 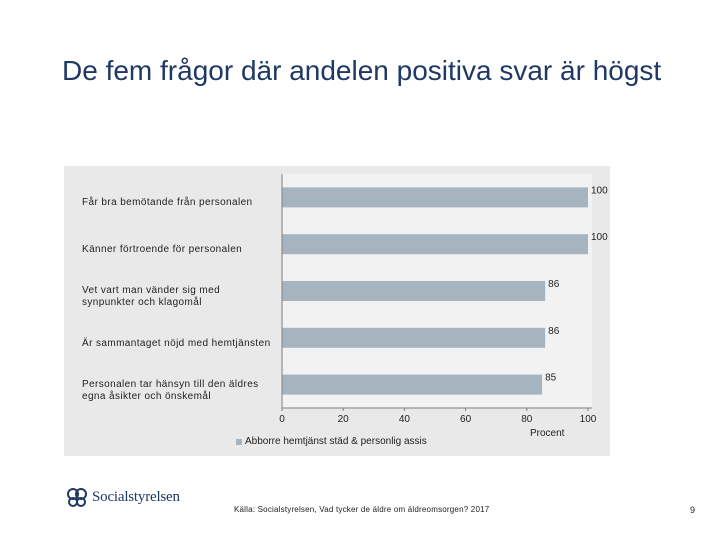 I want to click on legend-label: Abborre hemtjänst städ & personlig assis, so click(x=336, y=441).